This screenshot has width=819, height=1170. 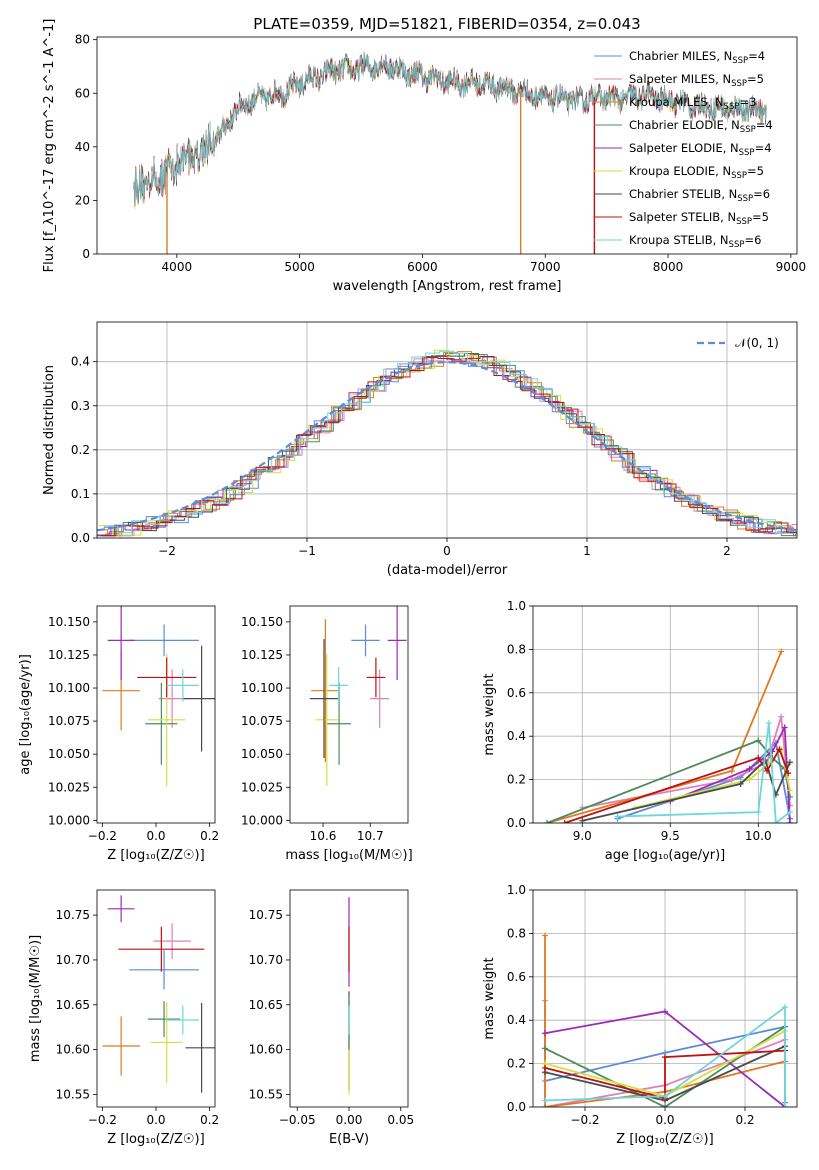 I want to click on x-axis-label: wavelength [Angstrom, rest frame], so click(x=447, y=286).